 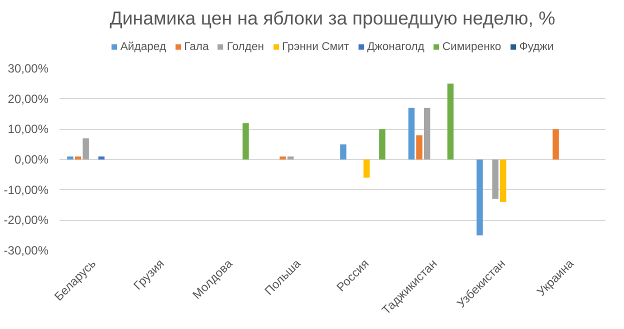 What do you see at coordinates (26, 220) in the screenshot?
I see `y-tick-label: -20,00%` at bounding box center [26, 220].